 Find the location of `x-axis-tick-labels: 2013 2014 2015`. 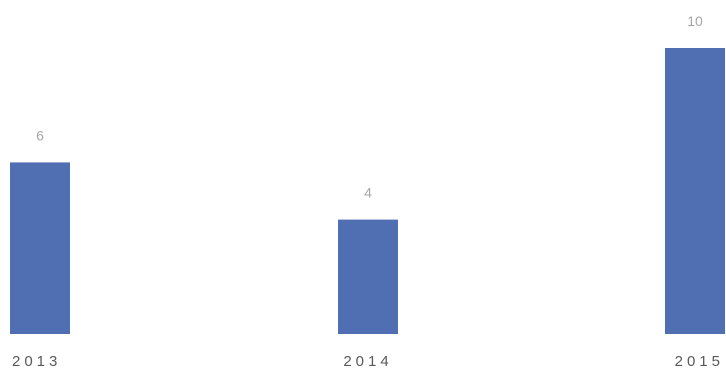

x-axis-tick-labels: 2013 2014 2015 is located at coordinates (368, 361).